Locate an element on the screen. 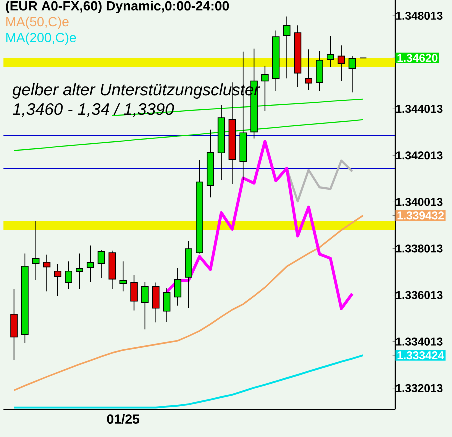 The height and width of the screenshot is (437, 452). y-tick-label: 1.339432 is located at coordinates (421, 215).